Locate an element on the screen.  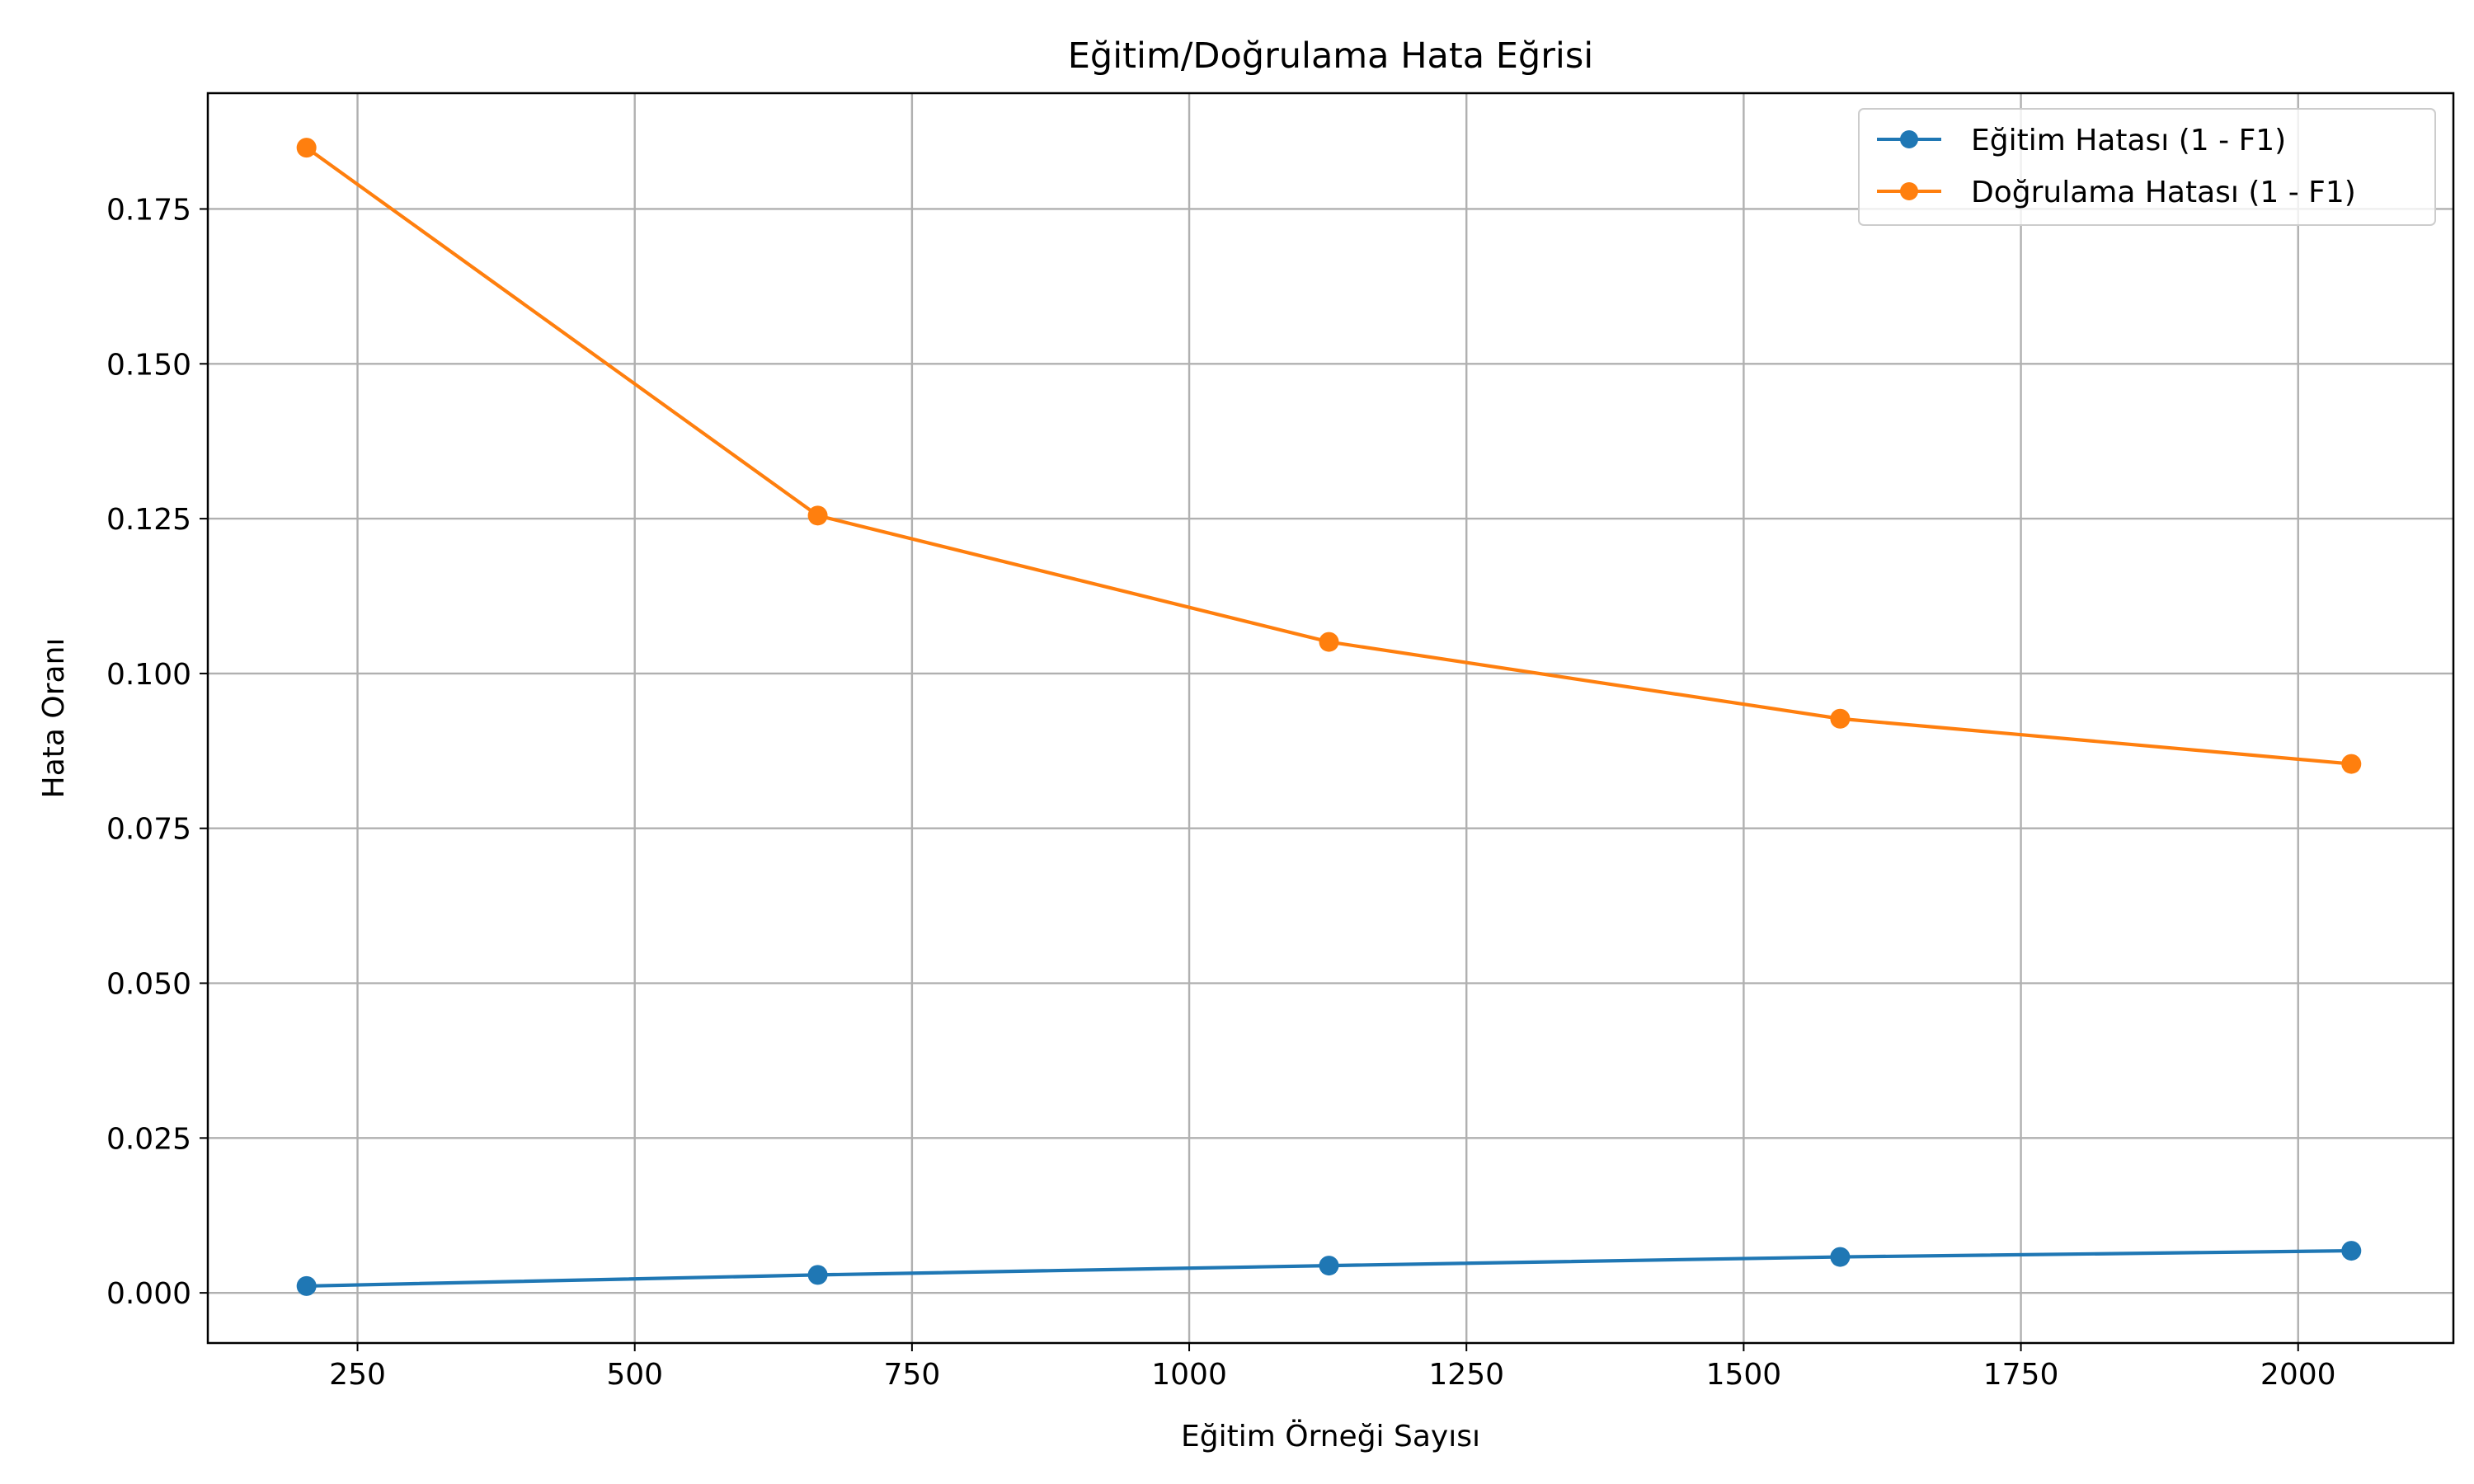
series-training-error is located at coordinates (1329, 1268).